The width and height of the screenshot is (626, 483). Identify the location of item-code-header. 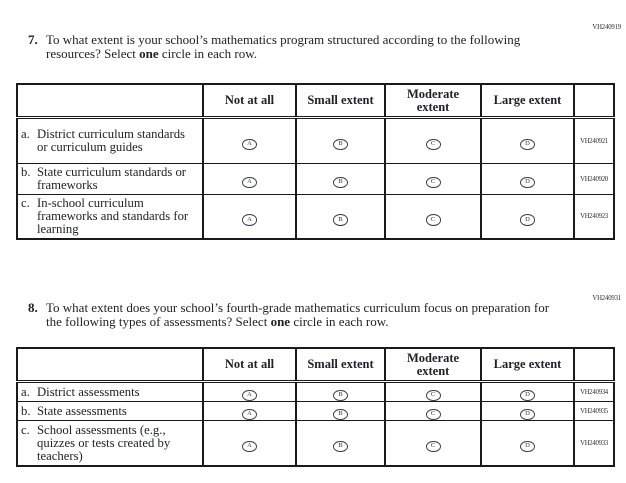
(594, 101).